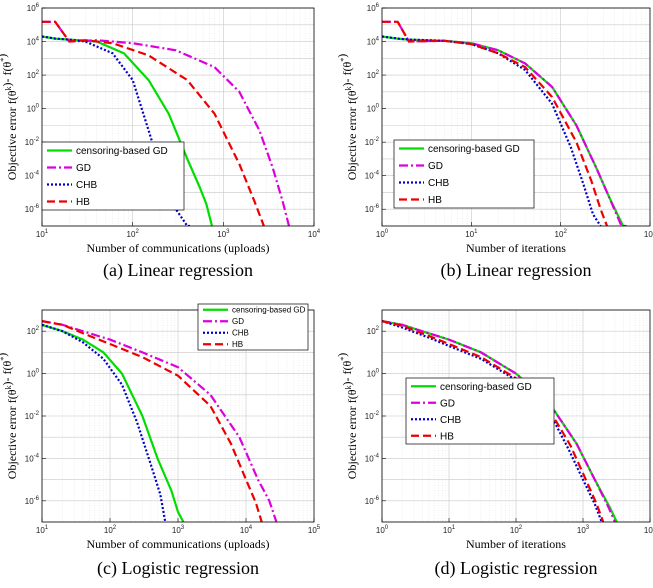 This screenshot has height=588, width=653. What do you see at coordinates (314, 530) in the screenshot?
I see `x-tick-label: 10⁵` at bounding box center [314, 530].